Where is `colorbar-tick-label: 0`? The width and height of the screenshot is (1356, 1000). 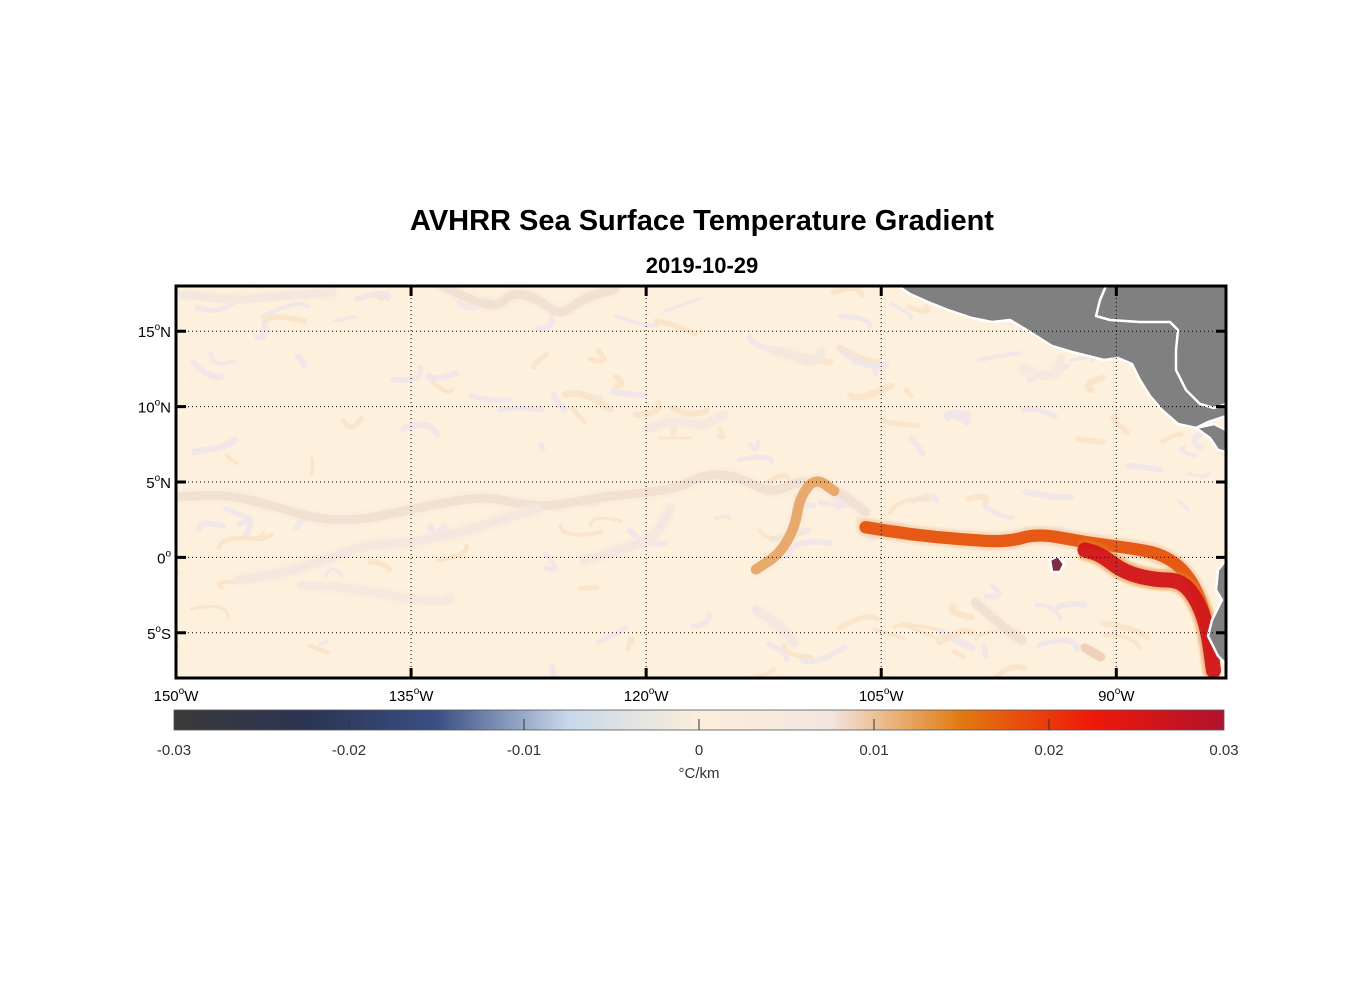 colorbar-tick-label: 0 is located at coordinates (699, 750).